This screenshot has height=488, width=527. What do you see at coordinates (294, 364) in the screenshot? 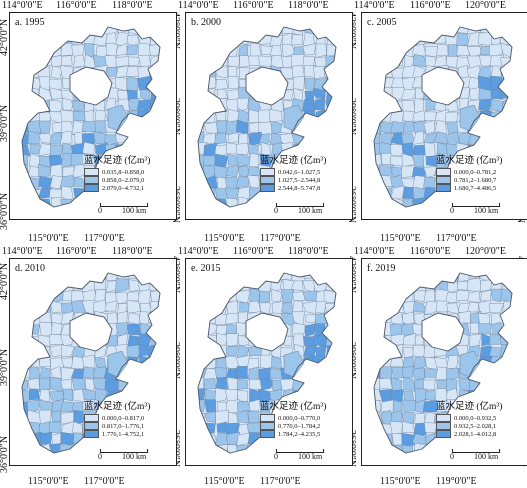
I see `tianjin-region` at bounding box center [294, 364].